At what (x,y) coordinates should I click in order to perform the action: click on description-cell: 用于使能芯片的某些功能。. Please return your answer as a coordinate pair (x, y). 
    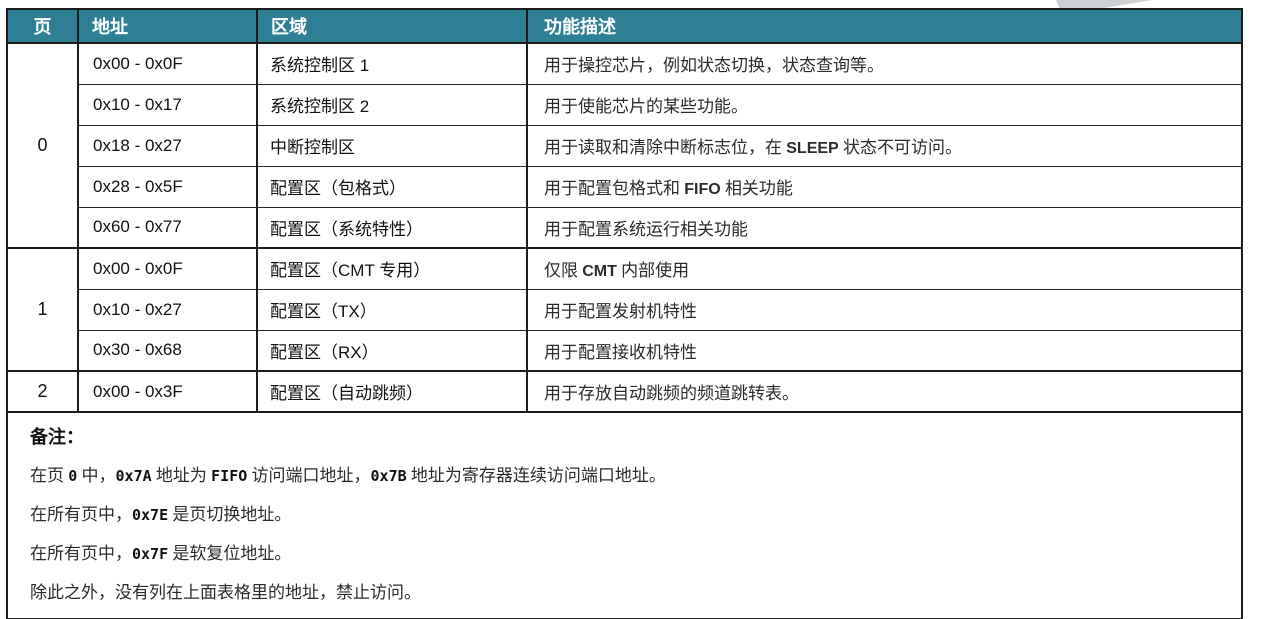
    Looking at the image, I should click on (884, 104).